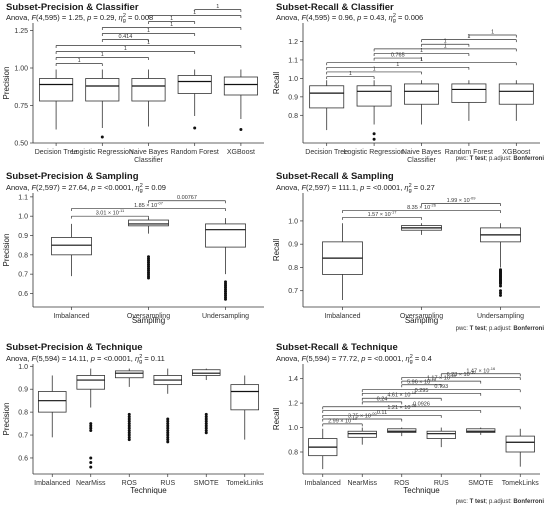 Image resolution: width=550 pixels, height=510 pixels. What do you see at coordinates (148, 490) in the screenshot?
I see `x-axis-label: Technique` at bounding box center [148, 490].